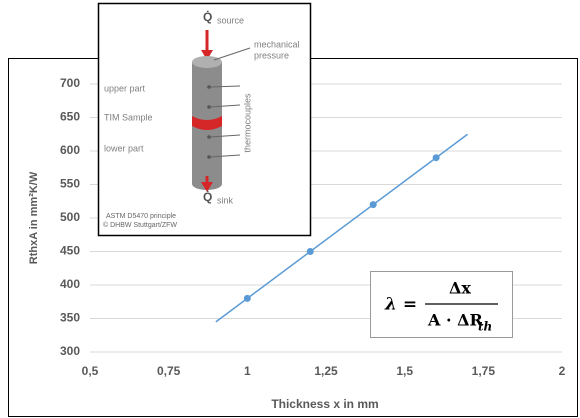 This screenshot has height=418, width=580. I want to click on y-tick-label: 350, so click(70, 318).